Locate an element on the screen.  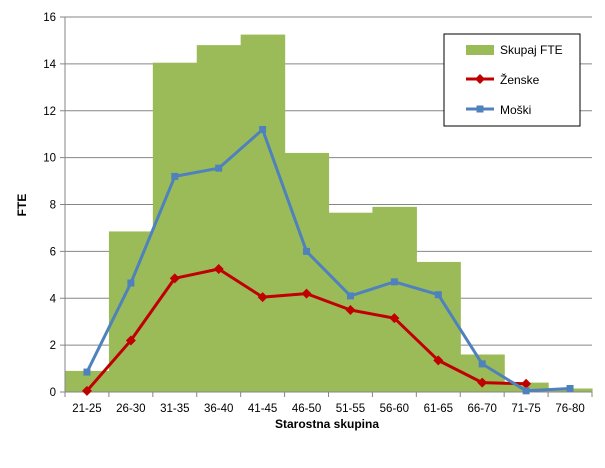
x-tick-label: 71-75 is located at coordinates (525, 409).